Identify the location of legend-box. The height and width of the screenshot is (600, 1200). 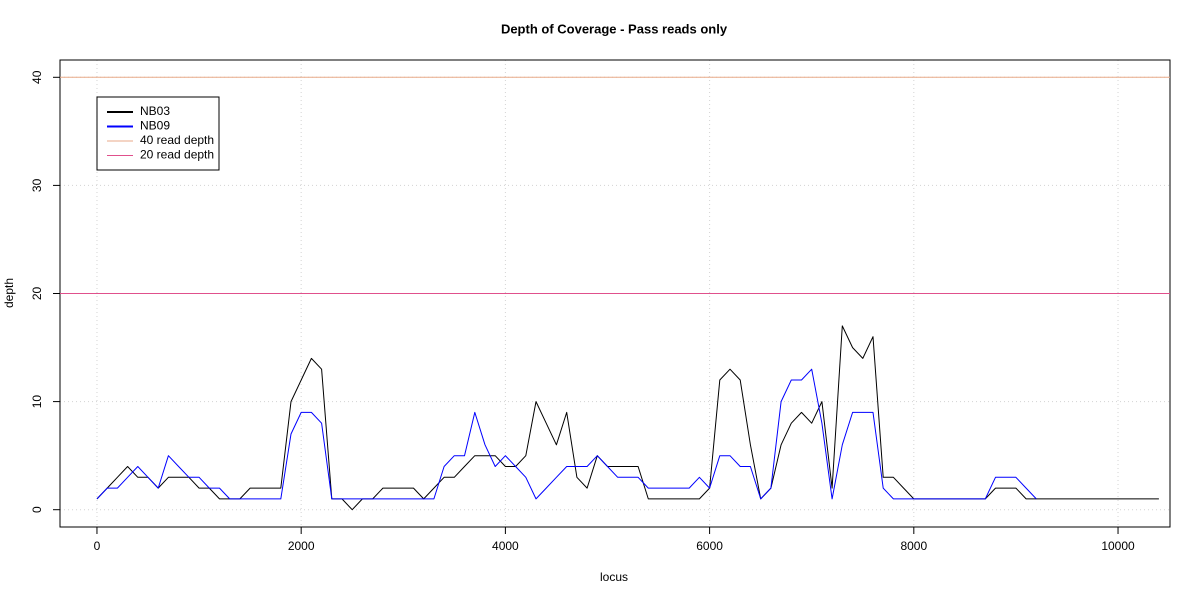
(158, 133).